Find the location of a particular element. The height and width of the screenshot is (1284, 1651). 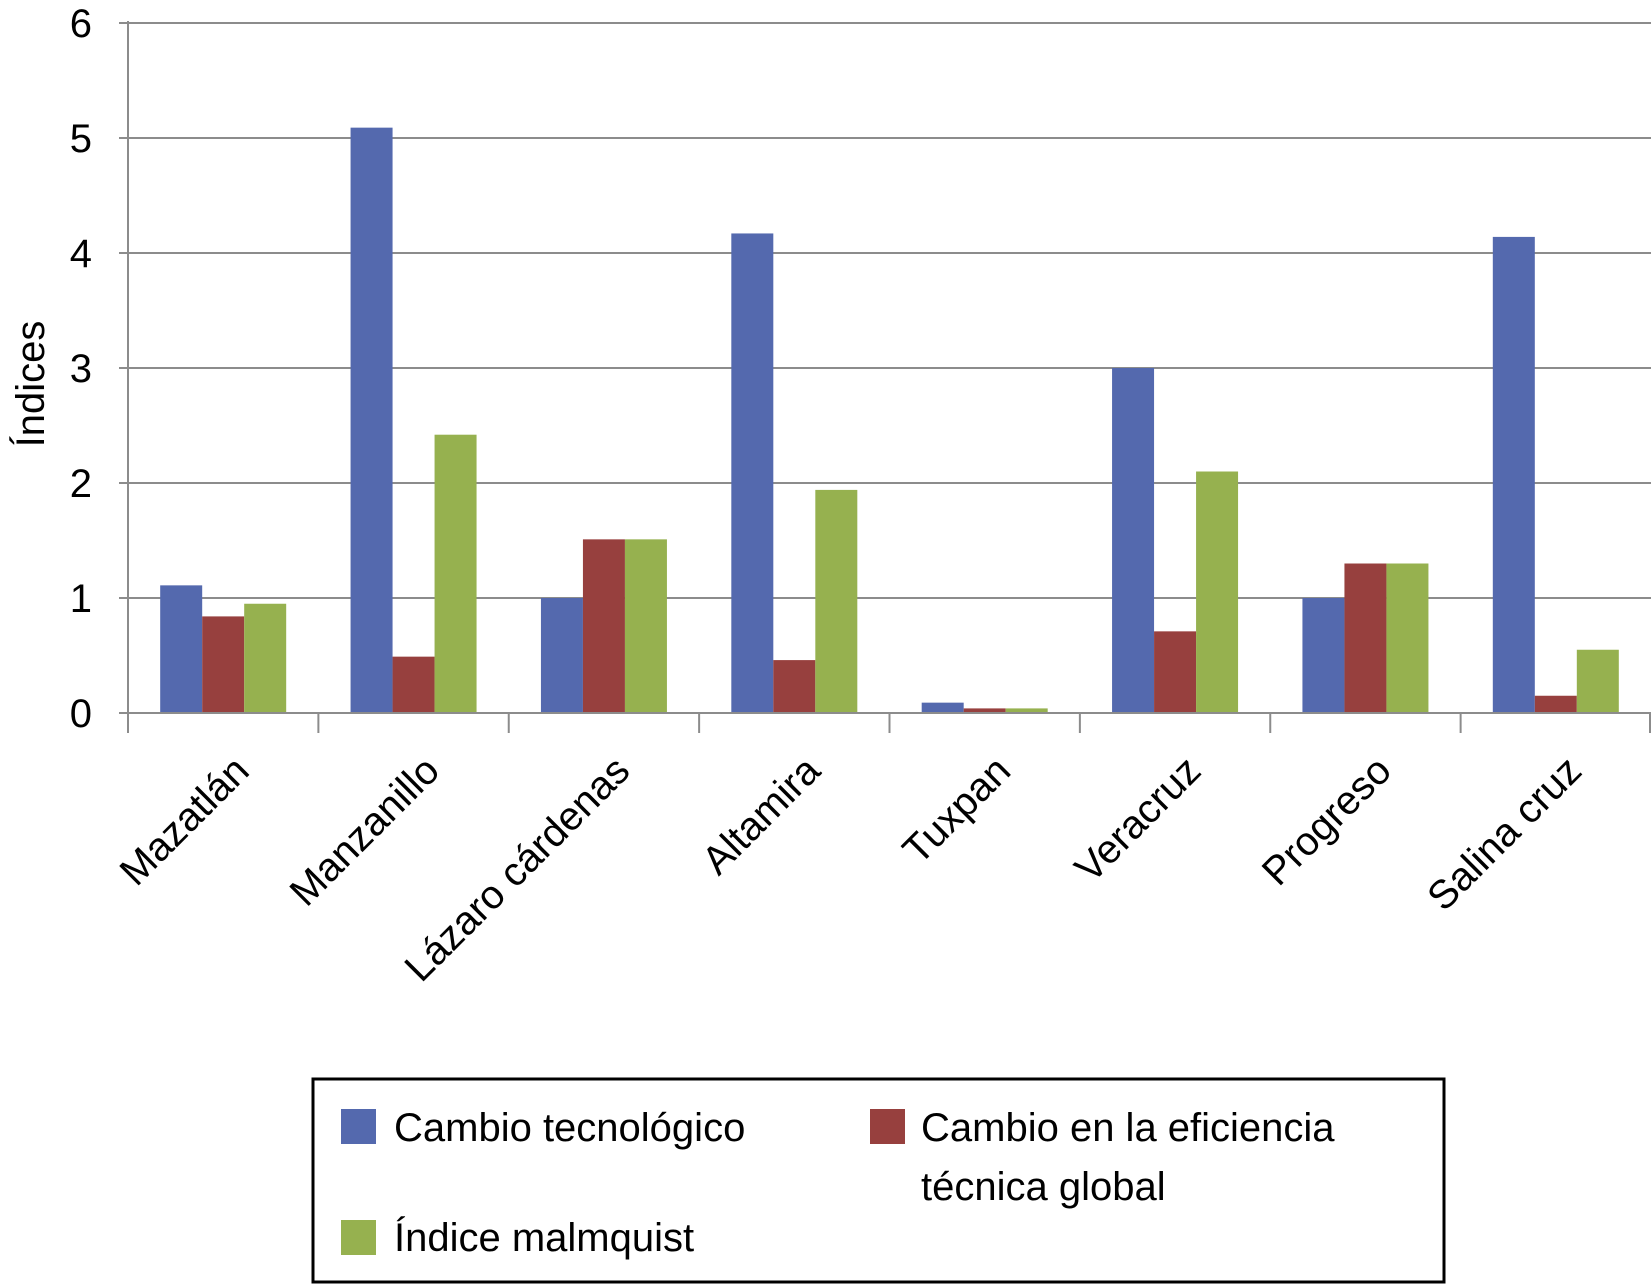

y-tick-labels: 0 1 2 3 4 5 6 is located at coordinates (81, 369).